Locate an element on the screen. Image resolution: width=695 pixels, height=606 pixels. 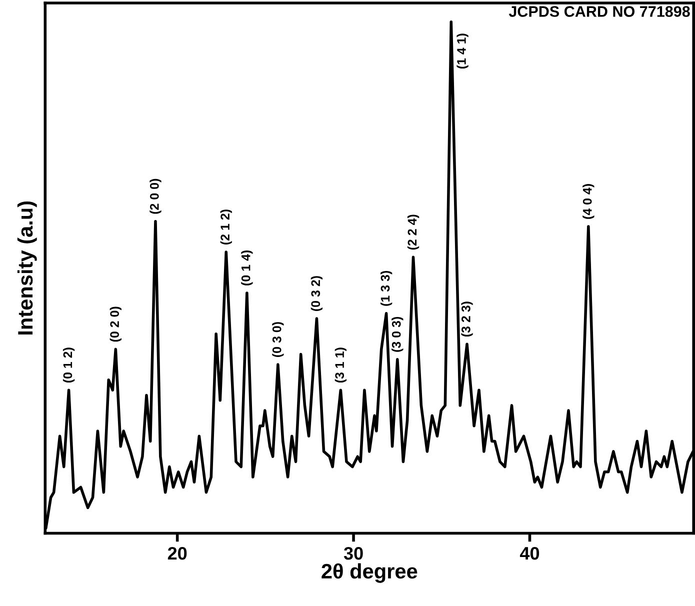
annotation: (1 3 3) is located at coordinates (386, 288).